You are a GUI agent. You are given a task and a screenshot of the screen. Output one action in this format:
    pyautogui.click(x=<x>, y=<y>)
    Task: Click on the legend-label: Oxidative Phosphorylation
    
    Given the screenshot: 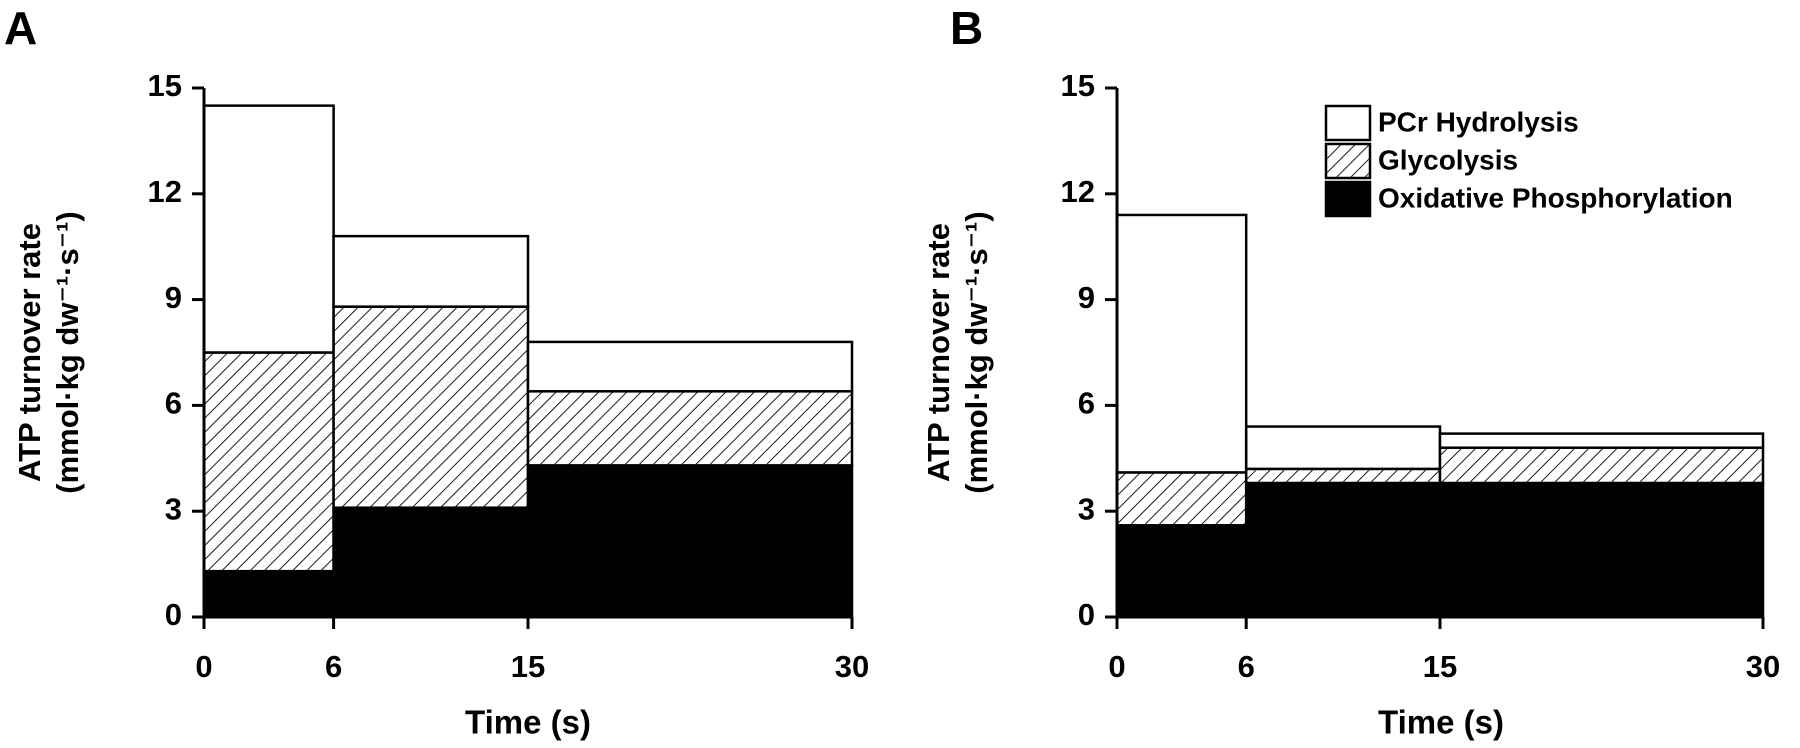 What is the action you would take?
    pyautogui.click(x=1555, y=197)
    